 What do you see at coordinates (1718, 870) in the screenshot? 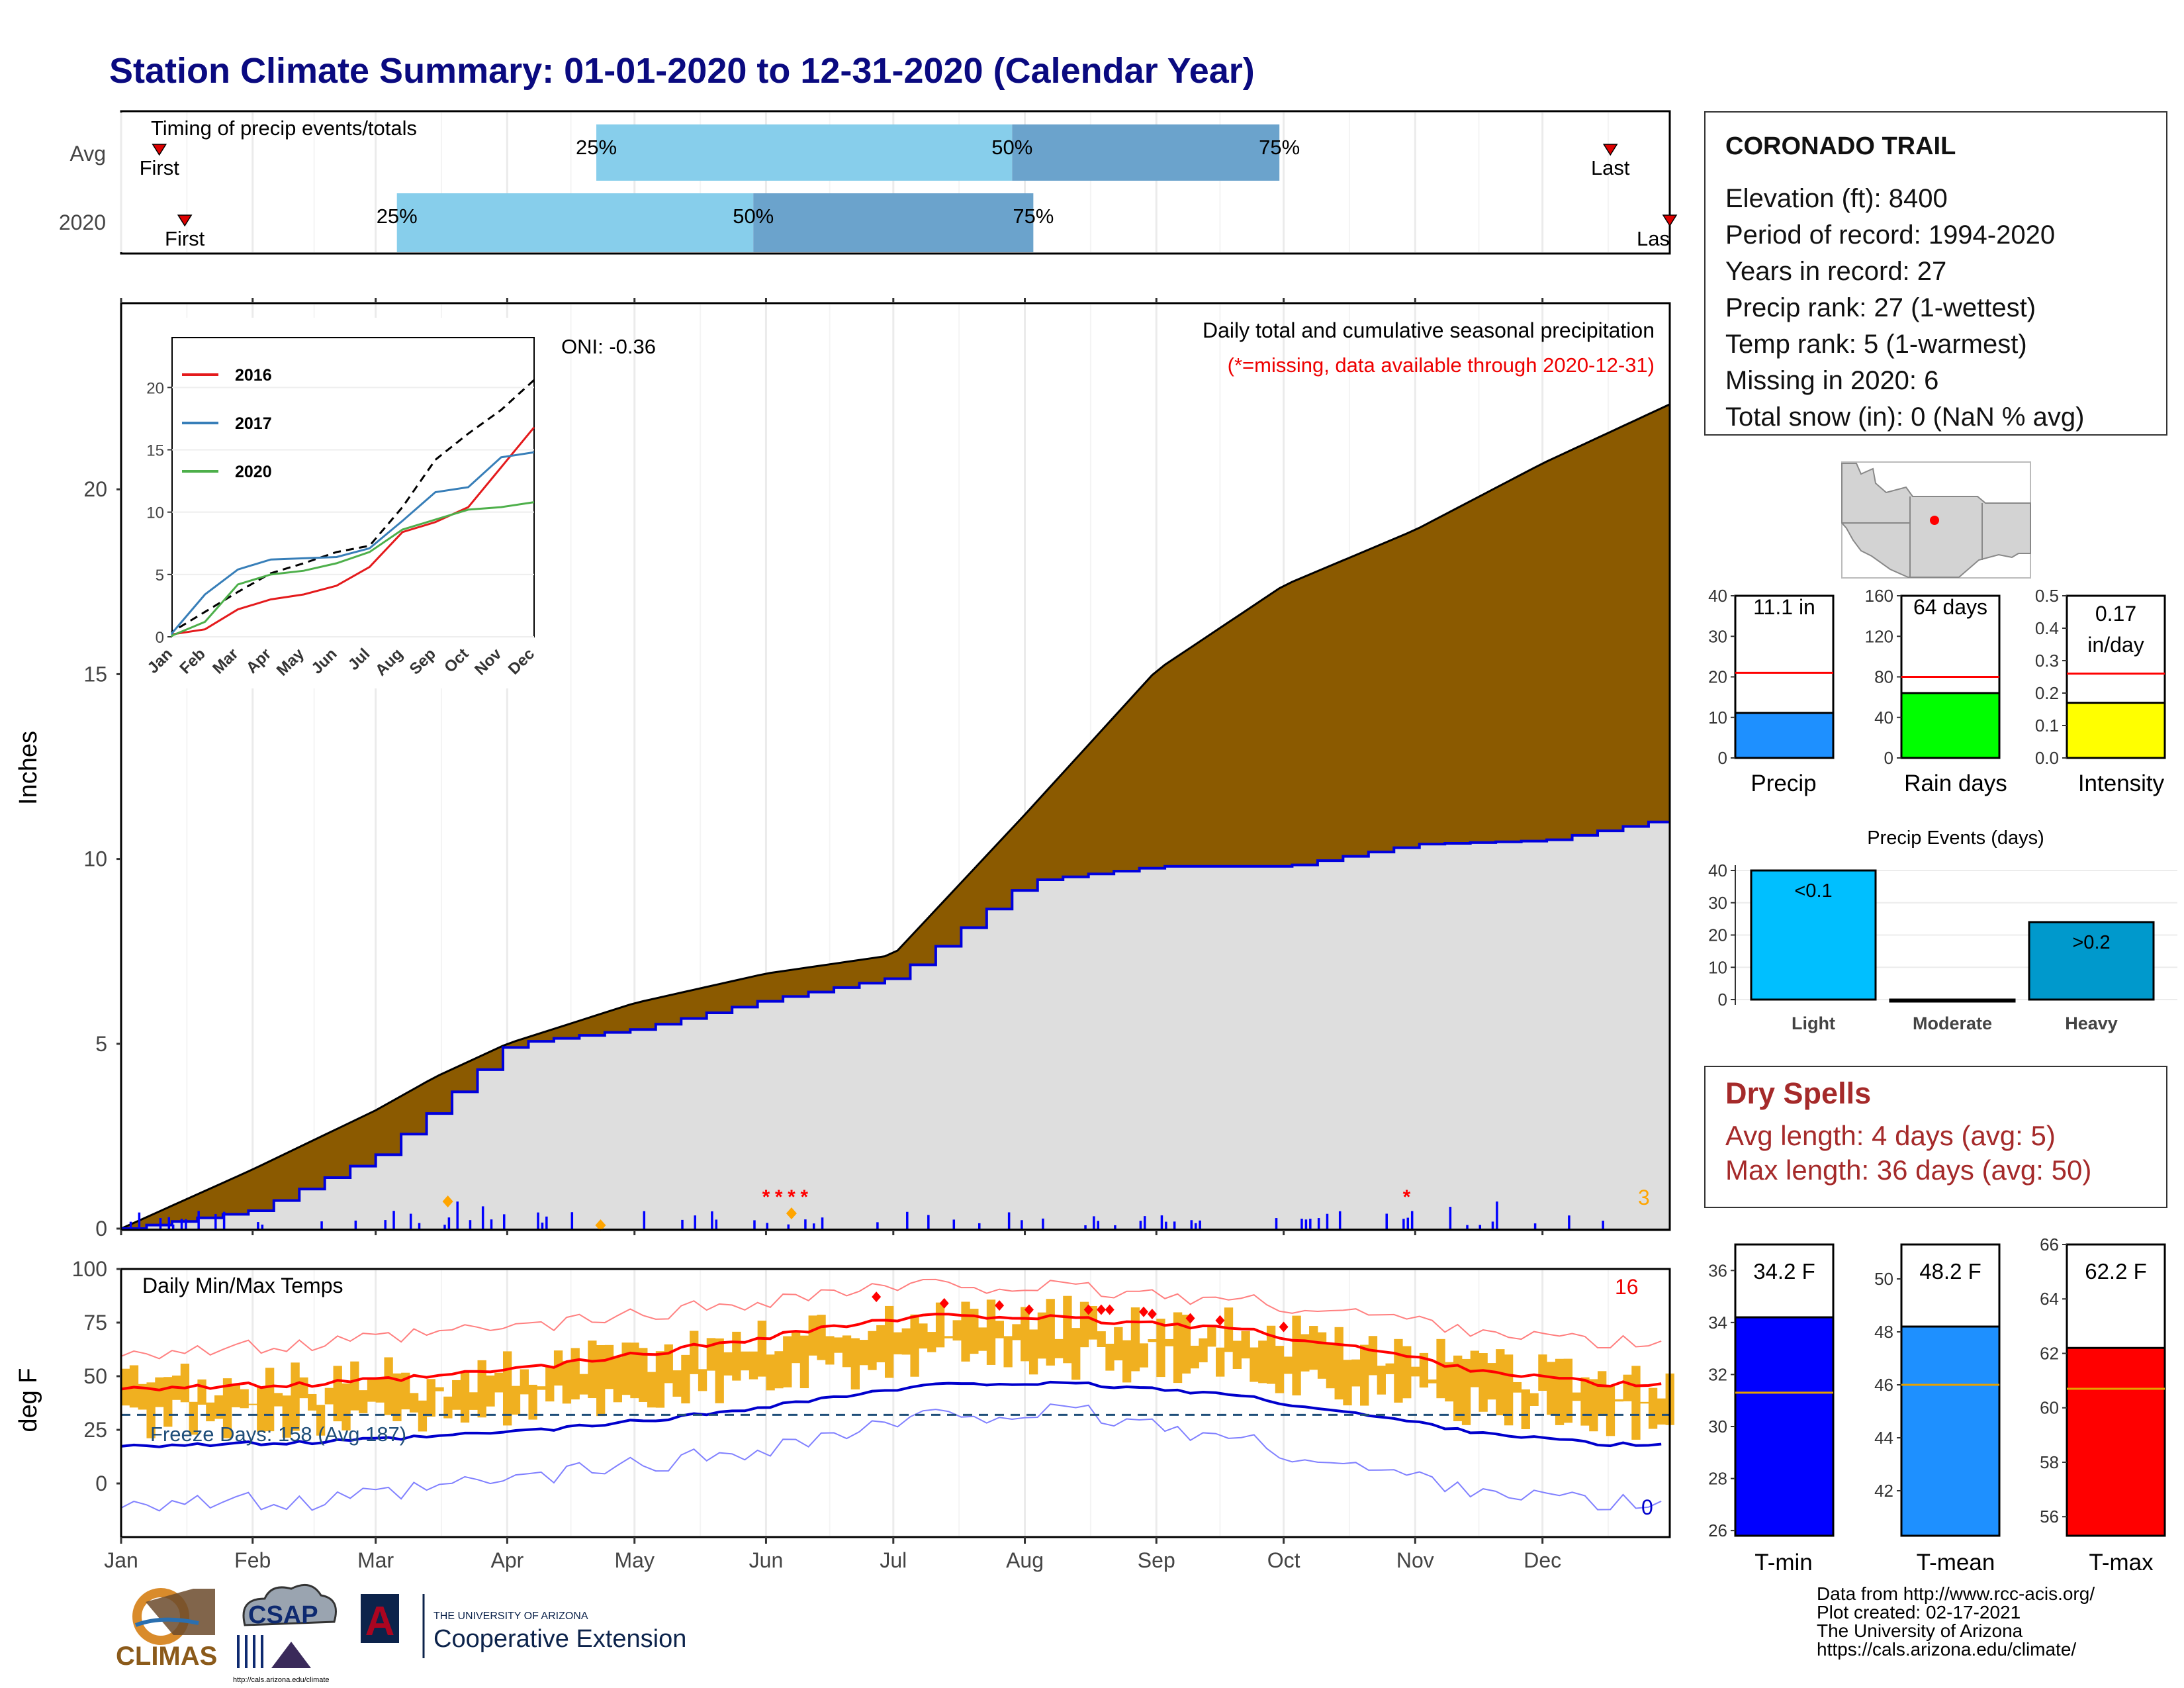
I see `events-y-tick-label-40: 40` at bounding box center [1718, 870].